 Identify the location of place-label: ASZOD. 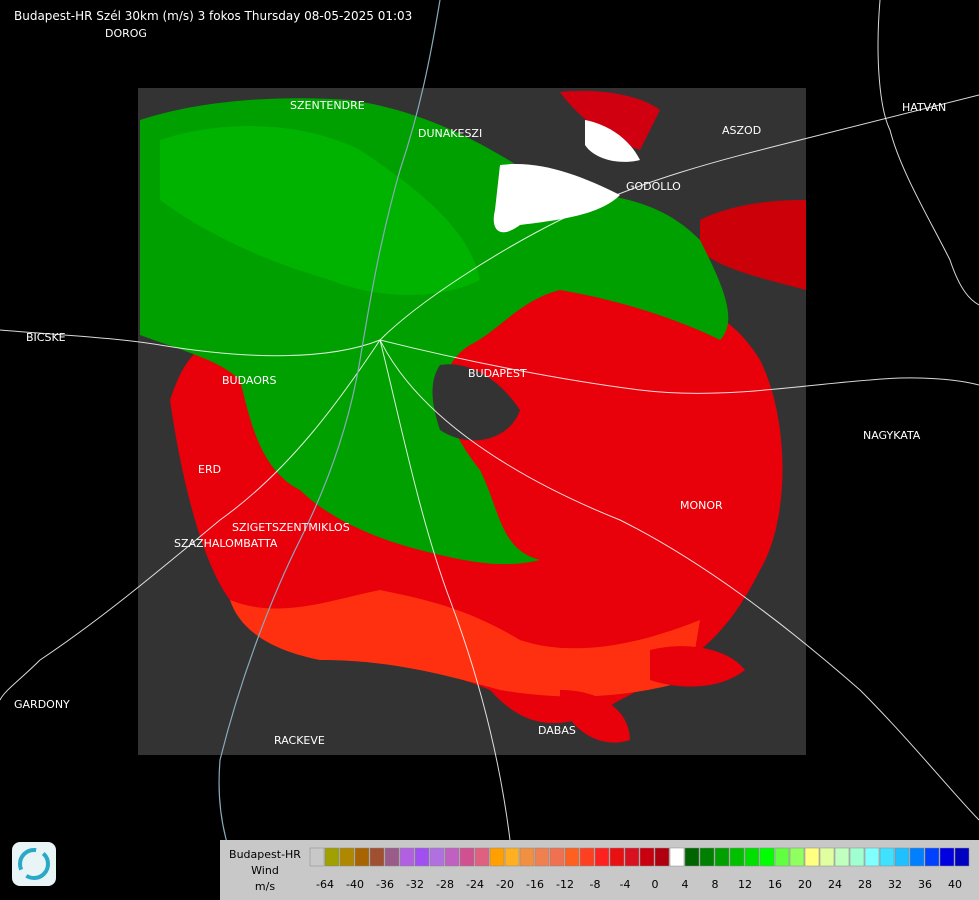
(741, 130).